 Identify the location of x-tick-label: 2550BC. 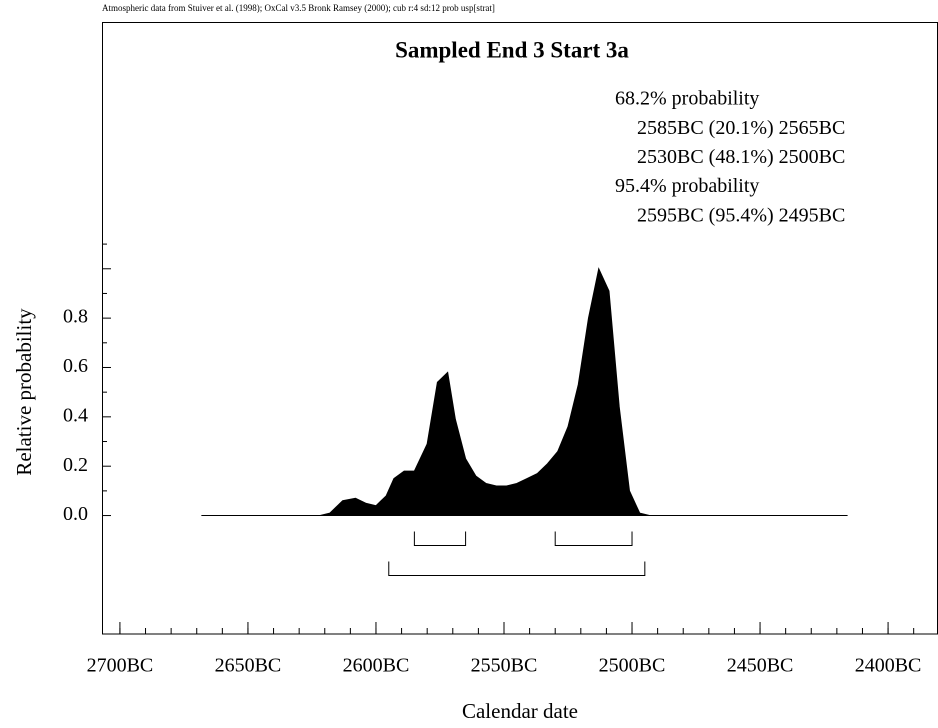
(504, 666).